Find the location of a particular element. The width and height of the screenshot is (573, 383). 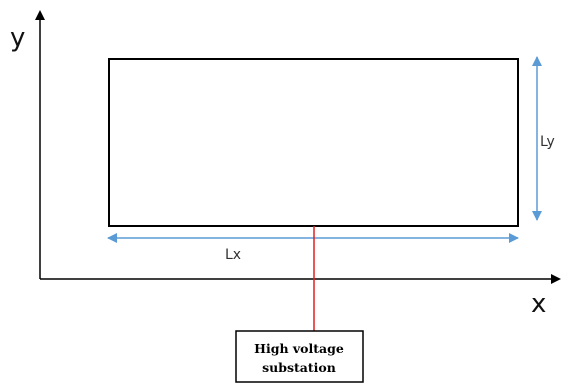

substation-box is located at coordinates (299, 356).